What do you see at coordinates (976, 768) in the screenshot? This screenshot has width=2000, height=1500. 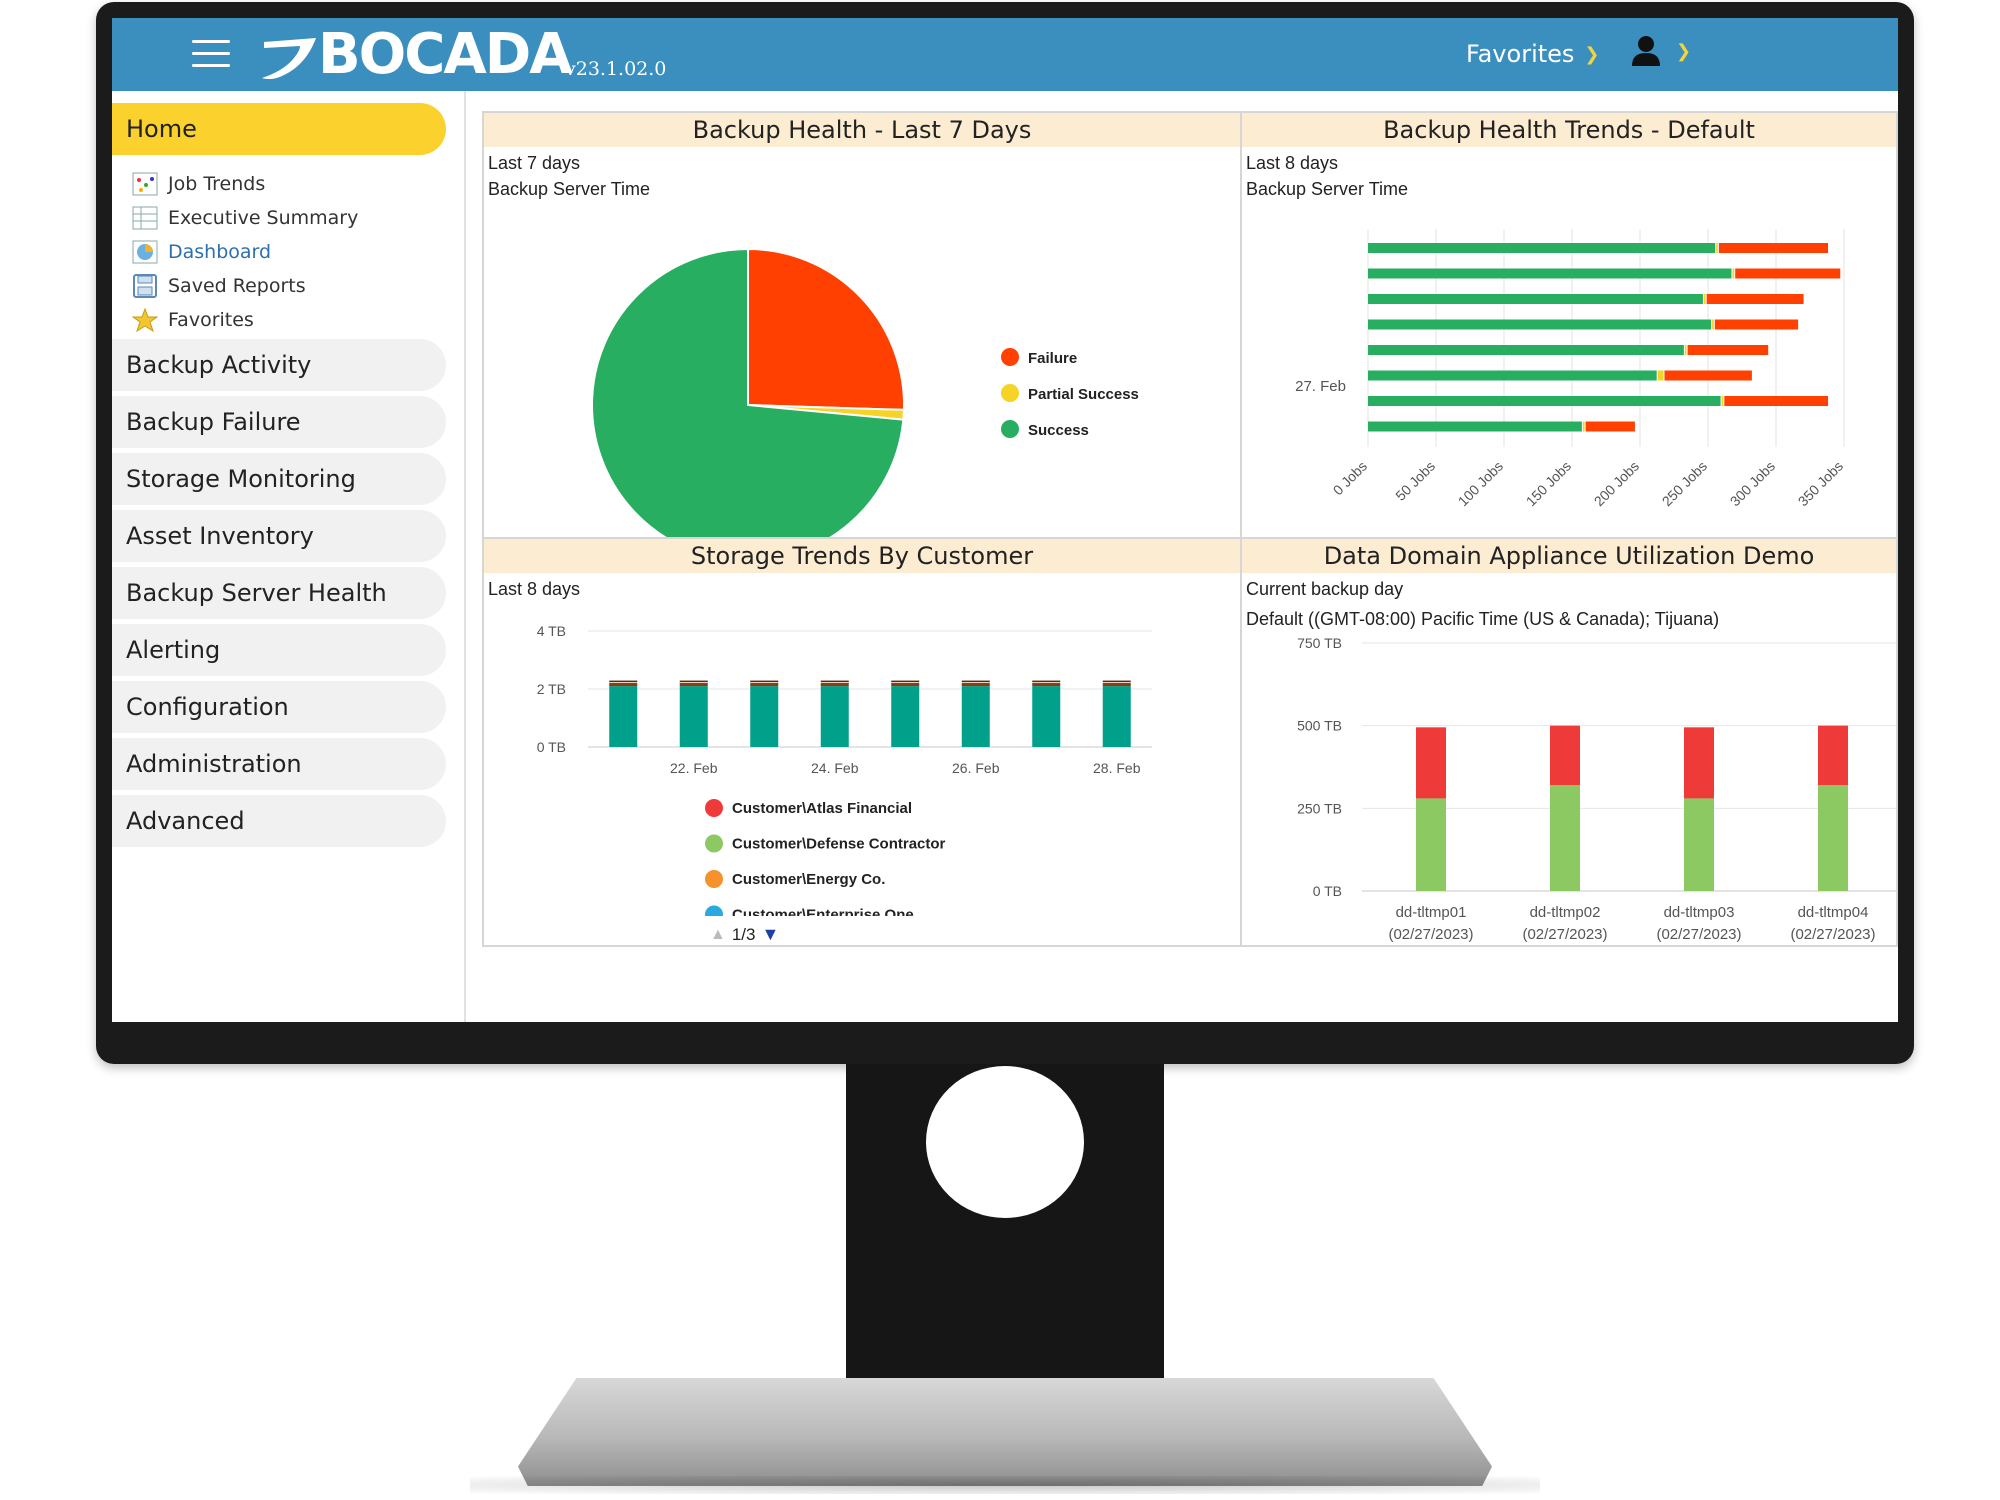 I see `x-tick-label: 26. Feb` at bounding box center [976, 768].